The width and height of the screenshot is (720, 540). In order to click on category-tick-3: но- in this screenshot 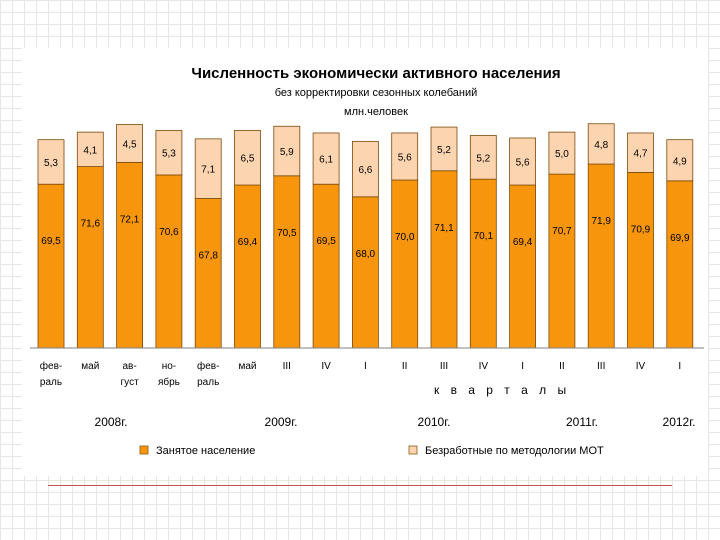, I will do `click(169, 366)`.